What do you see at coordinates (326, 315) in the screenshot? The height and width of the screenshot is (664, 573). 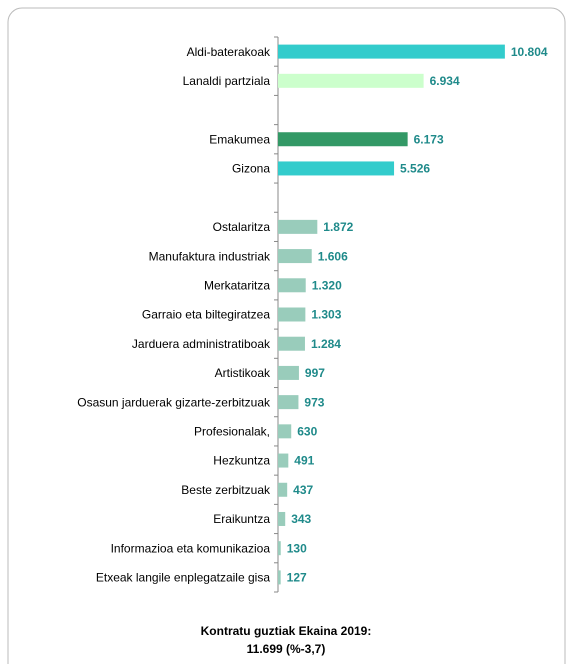 I see `value-label: 1.303` at bounding box center [326, 315].